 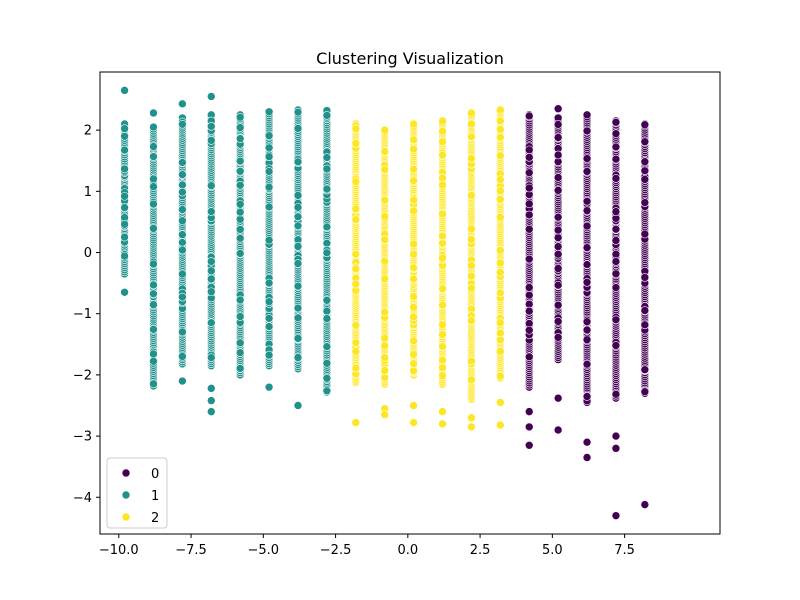 I want to click on y-tick-label: 0, so click(x=88, y=253).